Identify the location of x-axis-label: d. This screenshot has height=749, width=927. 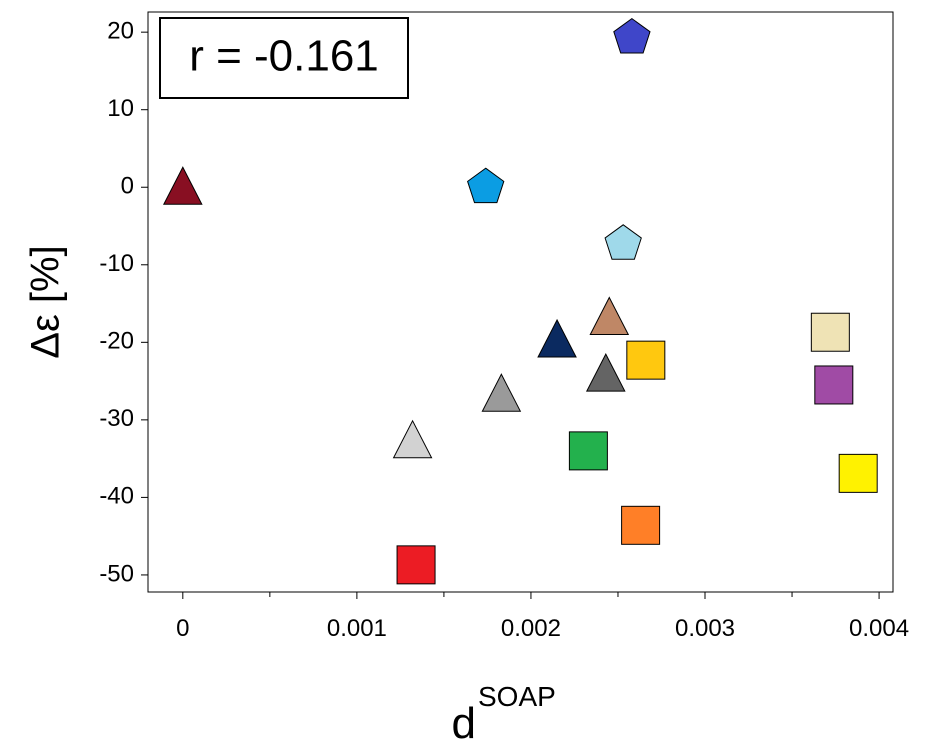
(464, 721).